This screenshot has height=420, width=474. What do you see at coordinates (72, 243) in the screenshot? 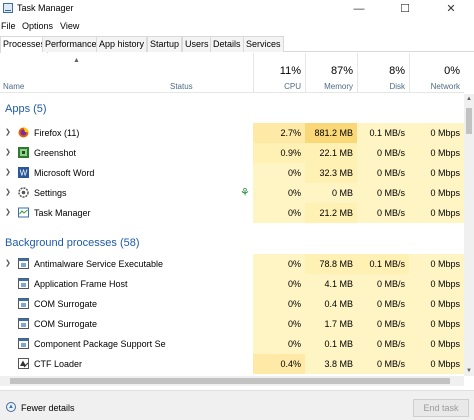
I see `group-background-title: Background processes (58)` at bounding box center [72, 243].